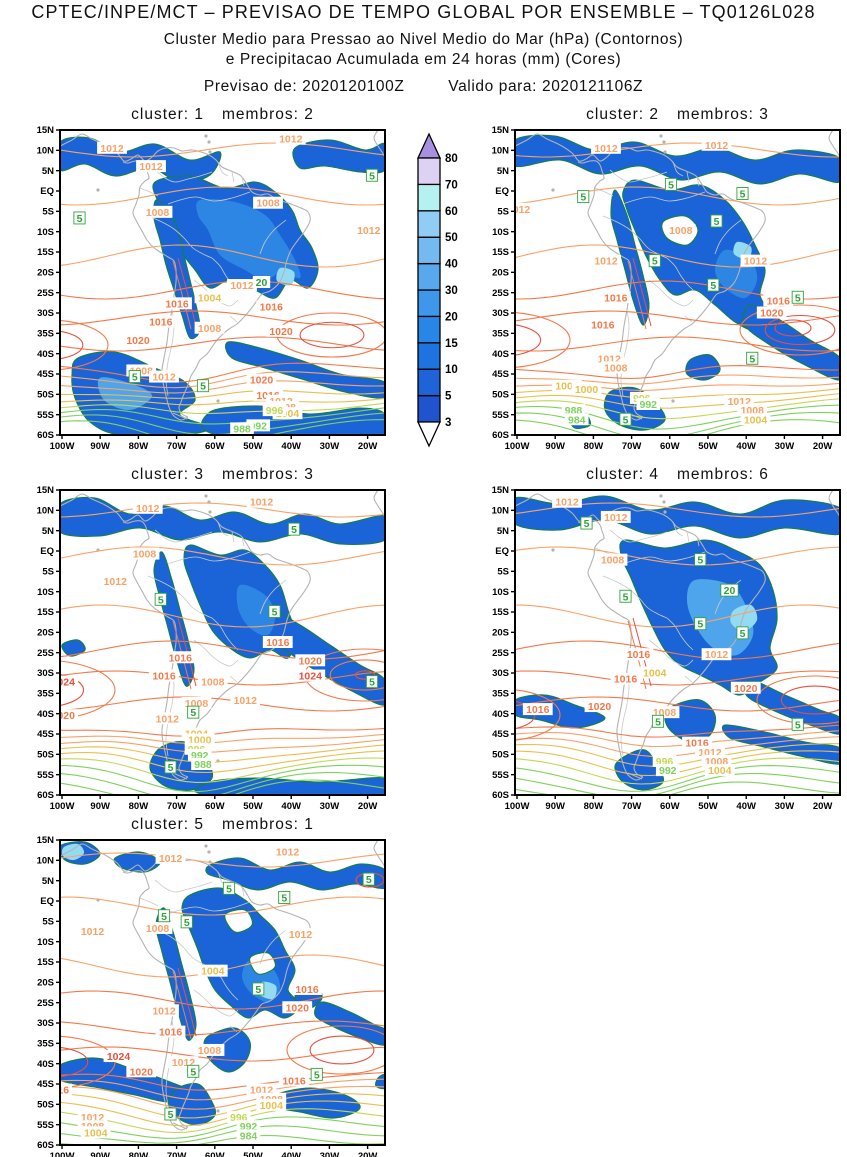  Describe the element at coordinates (46, 130) in the screenshot. I see `lat-tick-label: 15N` at that location.